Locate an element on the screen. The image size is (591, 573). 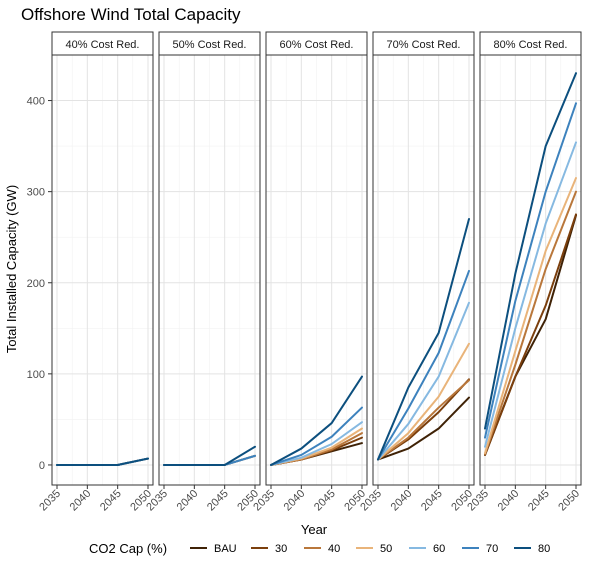
y-tick-label: 100 is located at coordinates (36, 375).